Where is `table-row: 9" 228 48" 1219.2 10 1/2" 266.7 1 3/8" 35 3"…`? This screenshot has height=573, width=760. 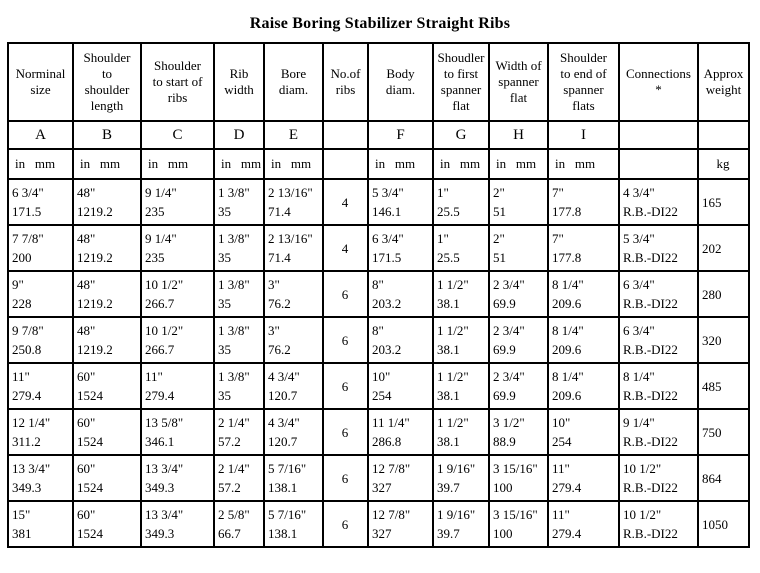 table-row: 9" 228 48" 1219.2 10 1/2" 266.7 1 3/8" 35 3"… is located at coordinates (378, 294).